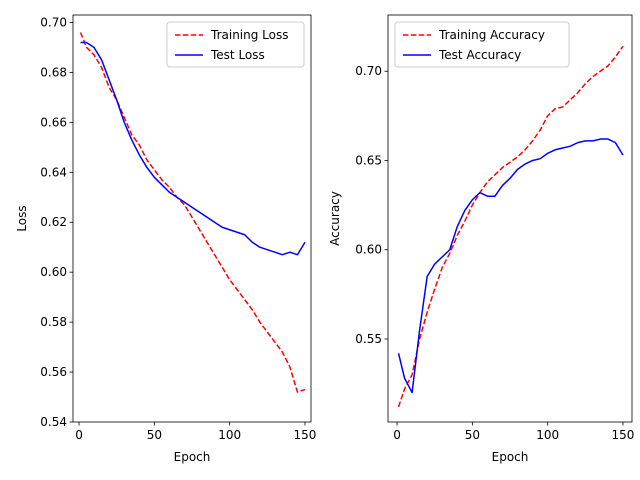 The height and width of the screenshot is (480, 640). I want to click on y-tick-label: 0.65, so click(368, 160).